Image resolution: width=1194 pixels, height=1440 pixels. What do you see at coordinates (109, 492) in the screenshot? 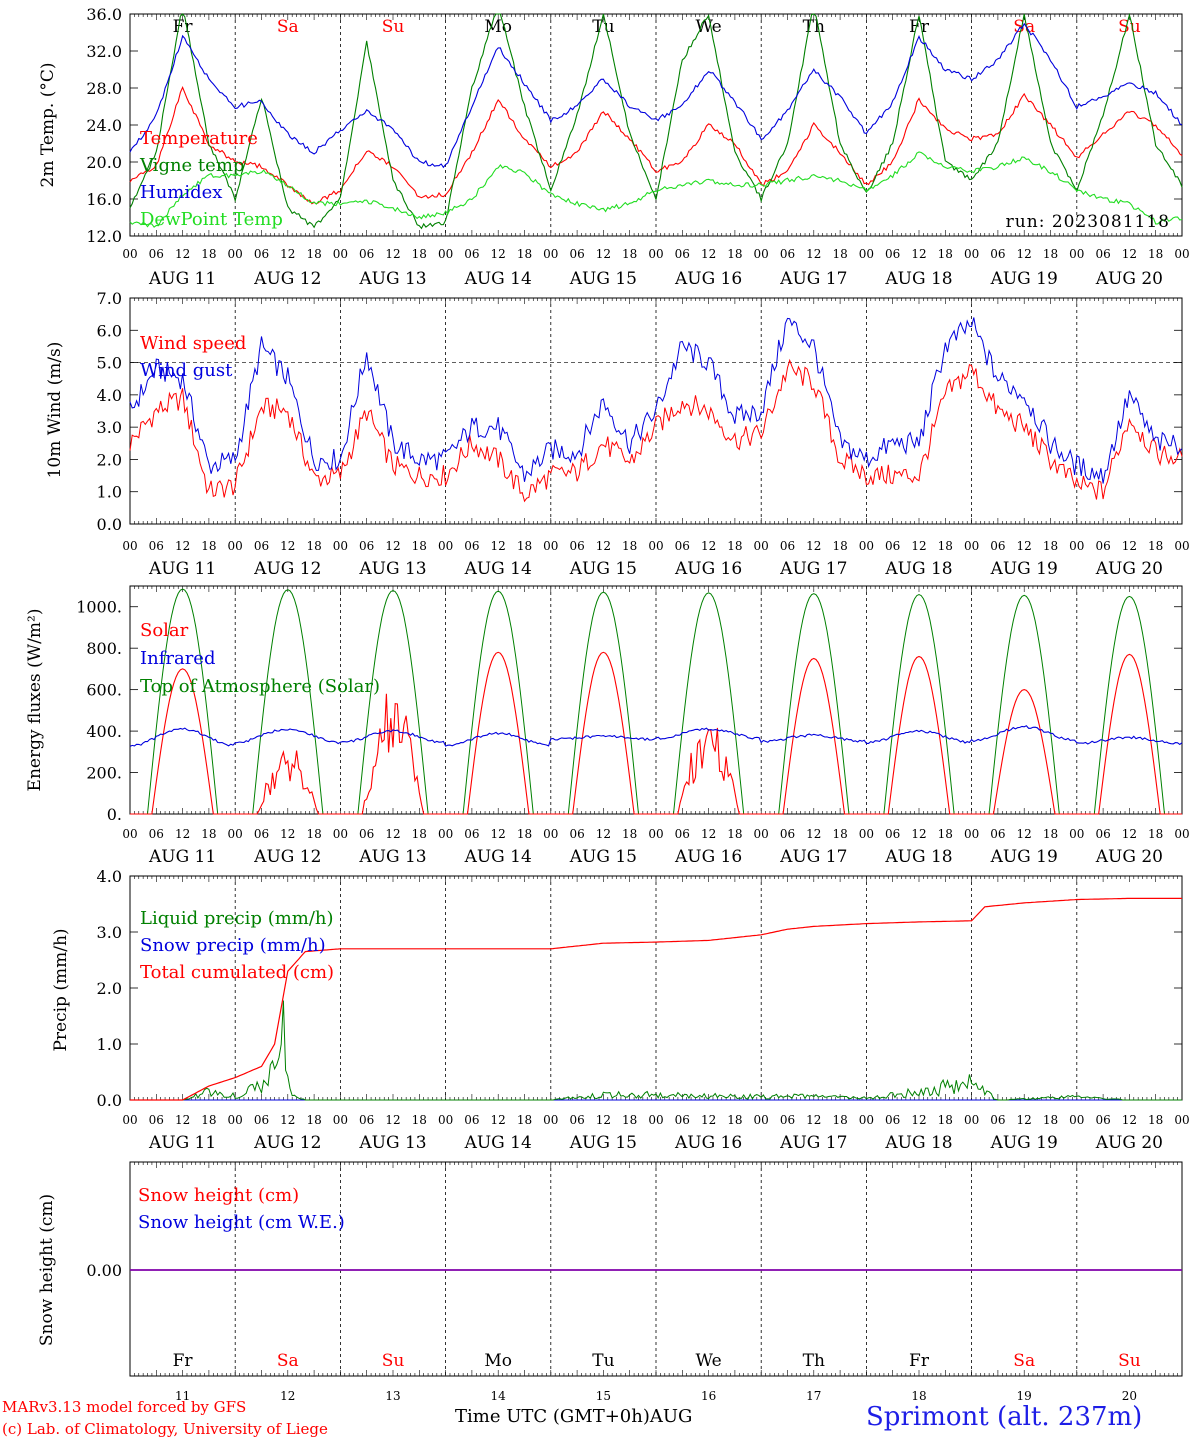
I see `wind-ytick-label: 1.0` at bounding box center [109, 492].